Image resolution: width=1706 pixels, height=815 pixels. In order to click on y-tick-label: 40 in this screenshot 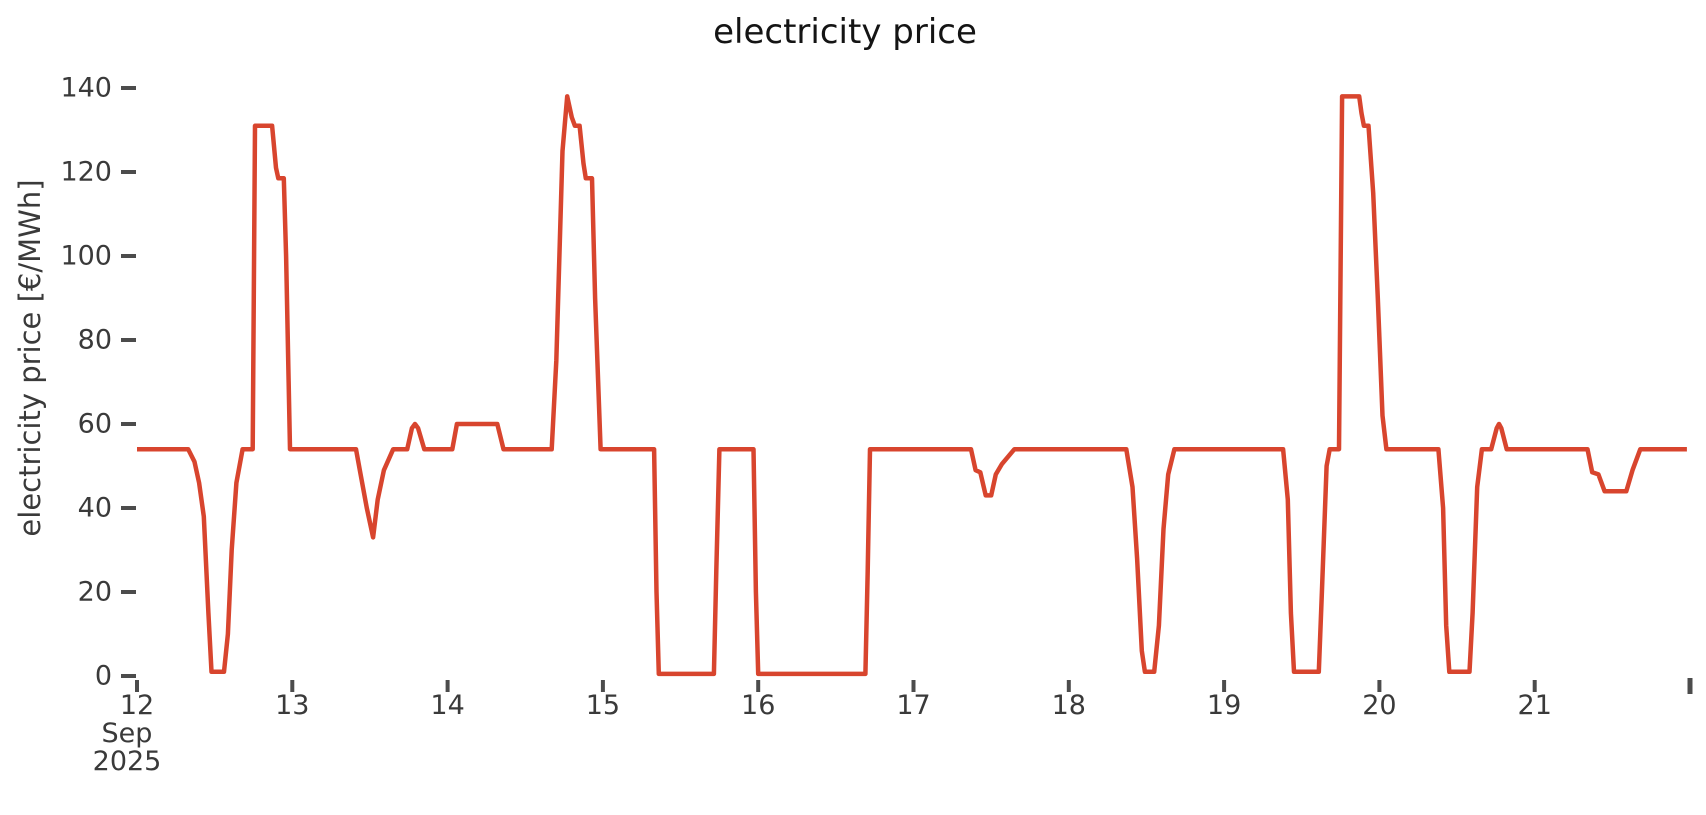, I will do `click(95, 508)`.